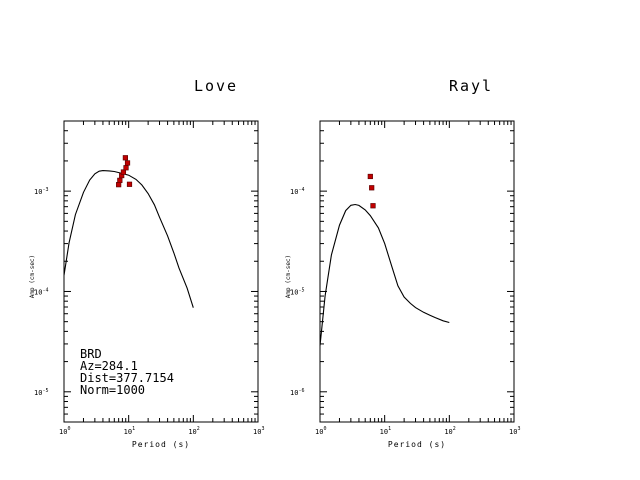 The width and height of the screenshot is (640, 480). Describe the element at coordinates (112, 390) in the screenshot. I see `station-annotation: Norm=1000` at that location.